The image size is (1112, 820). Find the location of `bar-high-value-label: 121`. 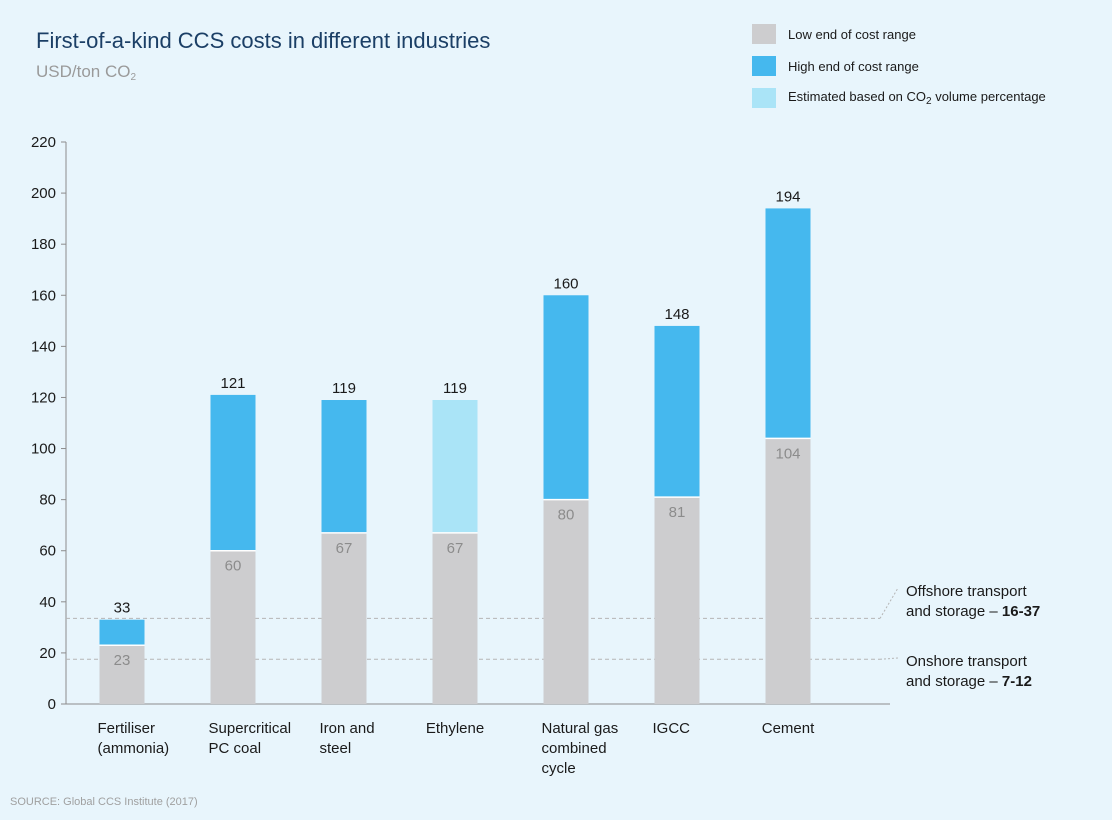

bar-high-value-label: 121 is located at coordinates (232, 383).